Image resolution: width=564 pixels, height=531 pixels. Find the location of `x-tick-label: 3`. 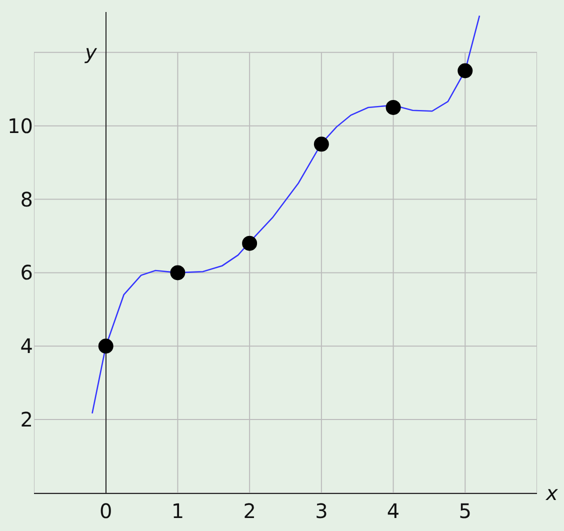

x-tick-label: 3 is located at coordinates (321, 511).